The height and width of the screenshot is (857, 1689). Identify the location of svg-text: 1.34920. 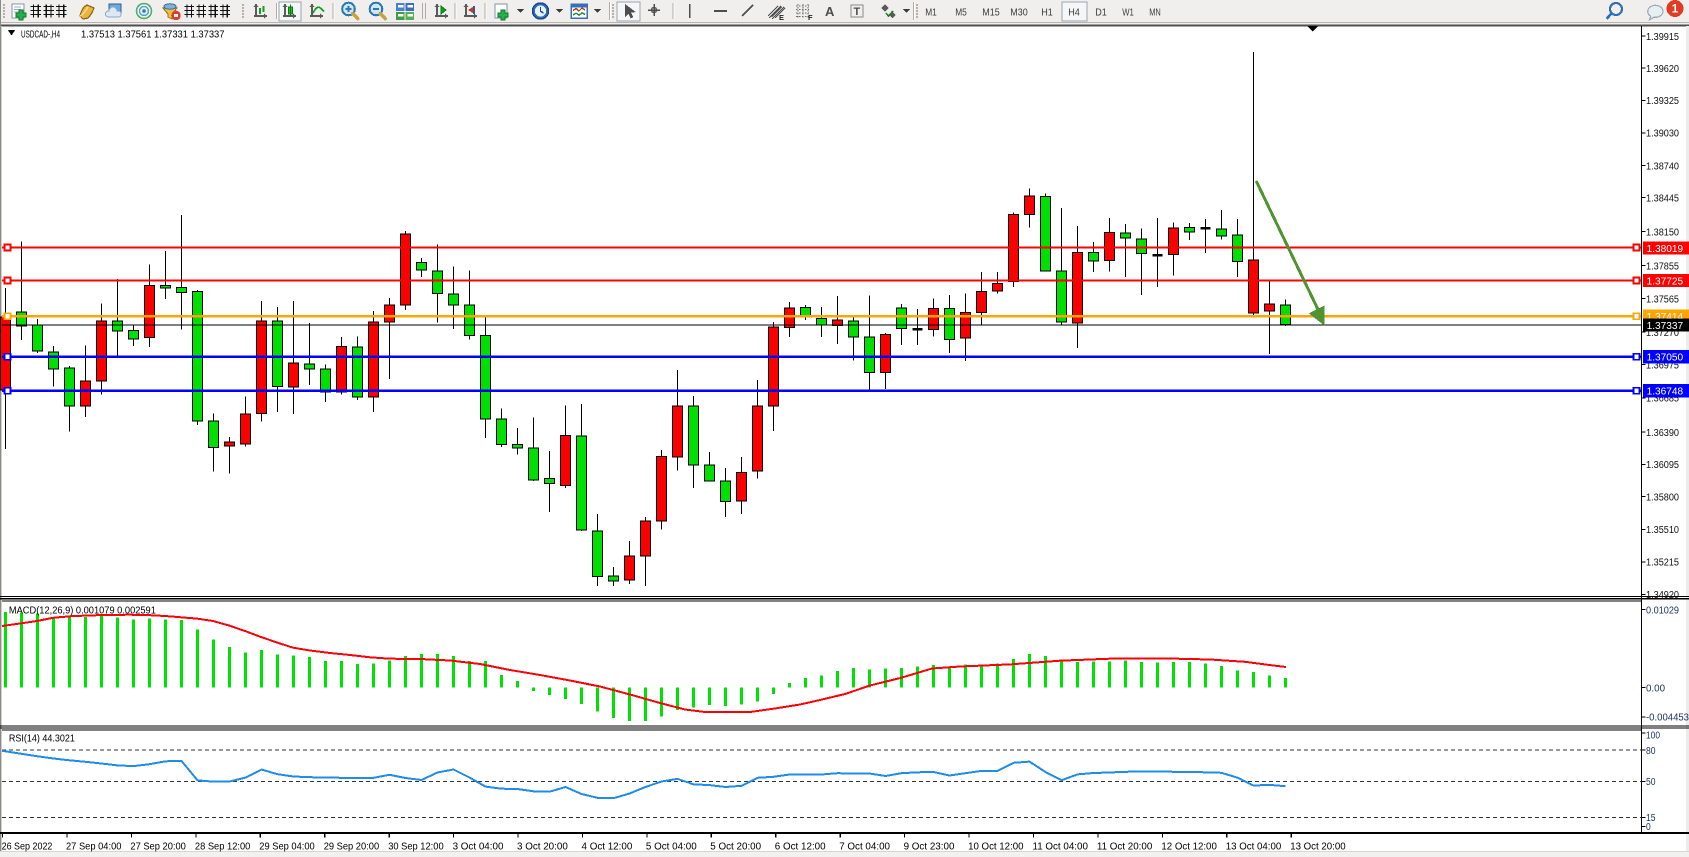
(1662, 595).